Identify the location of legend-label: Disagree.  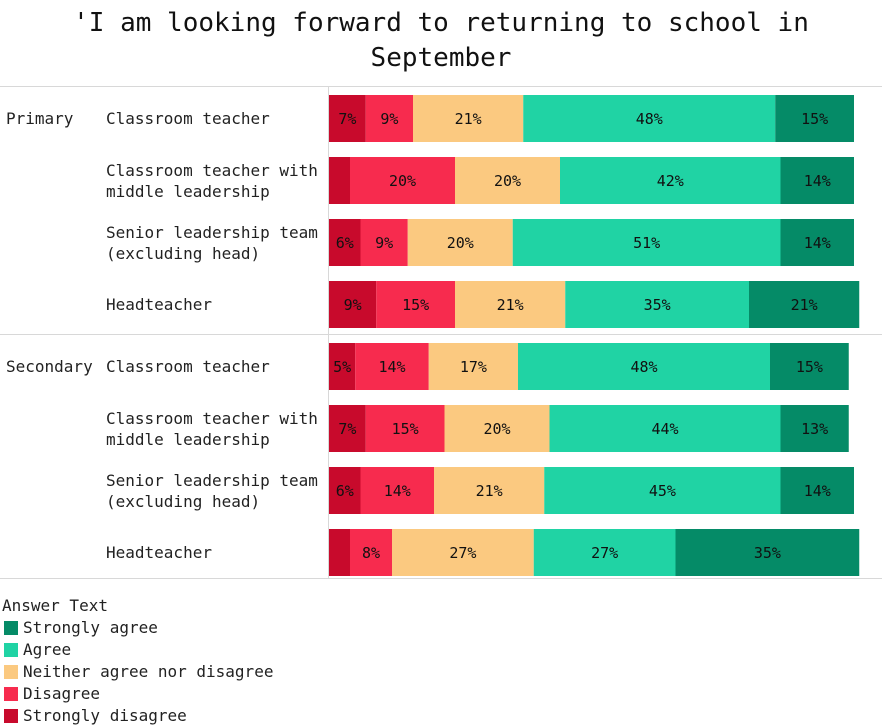
(62, 693).